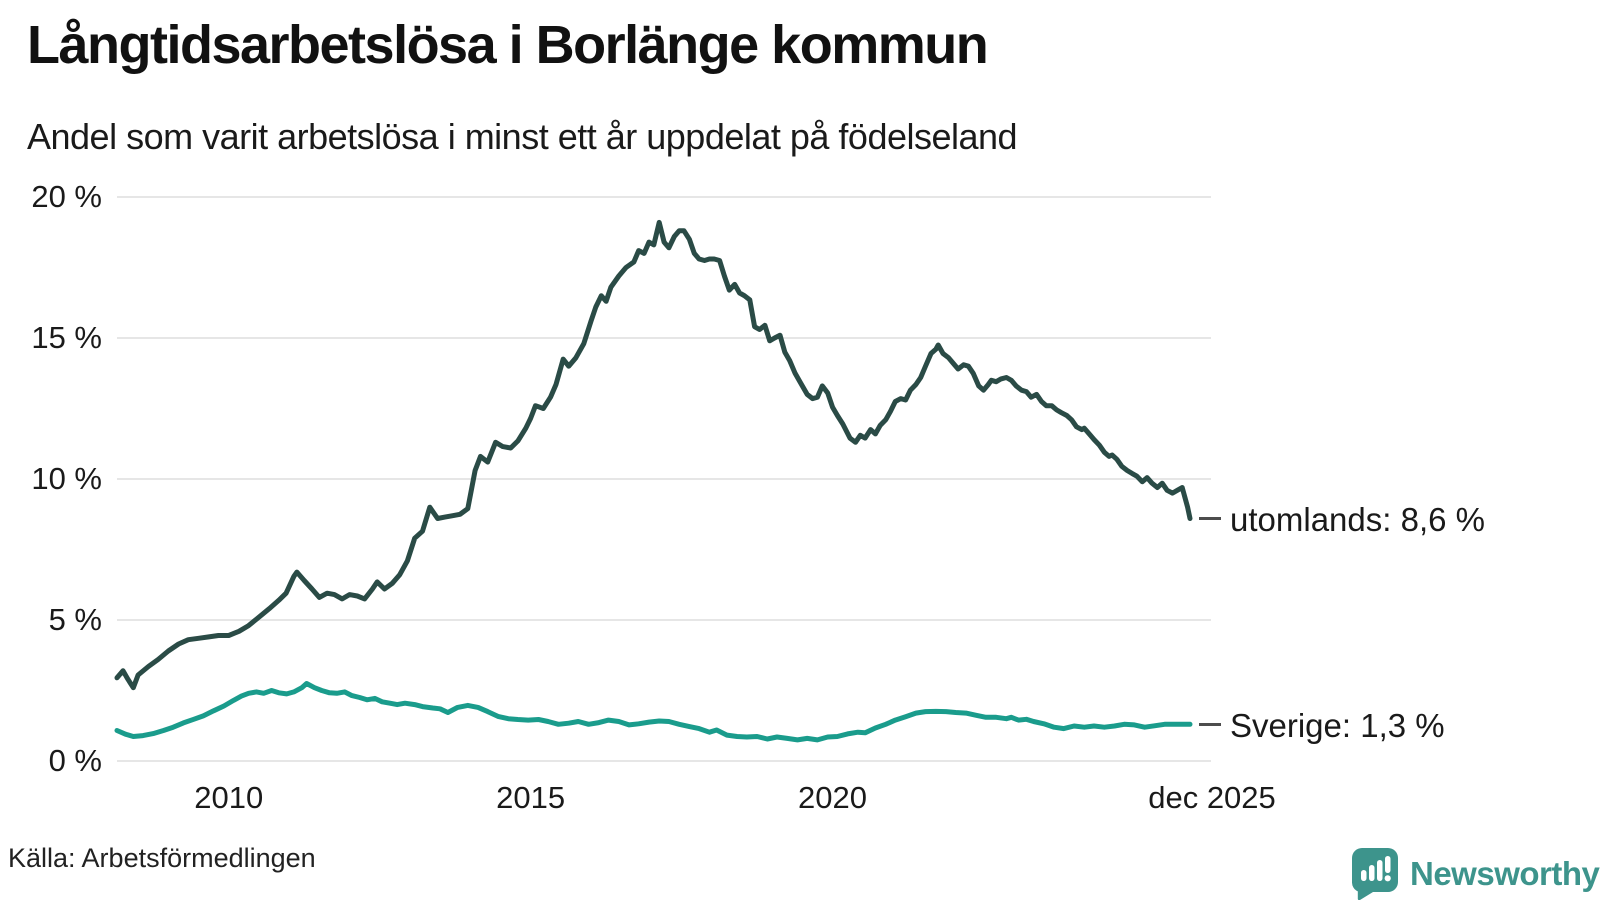  What do you see at coordinates (75, 760) in the screenshot?
I see `y-axis-tick-label: 0 %` at bounding box center [75, 760].